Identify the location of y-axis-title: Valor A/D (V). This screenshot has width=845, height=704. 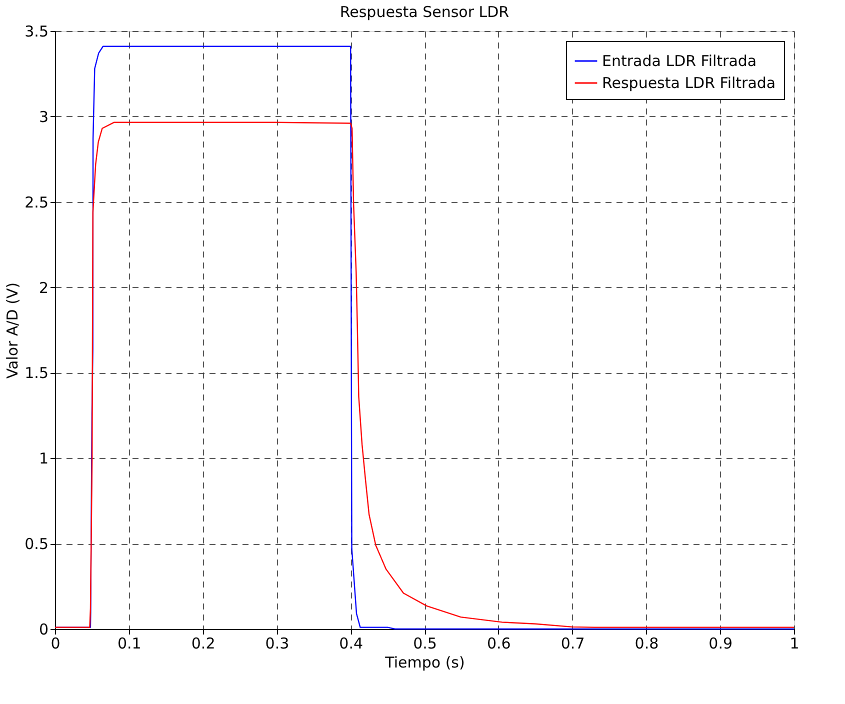
(13, 330).